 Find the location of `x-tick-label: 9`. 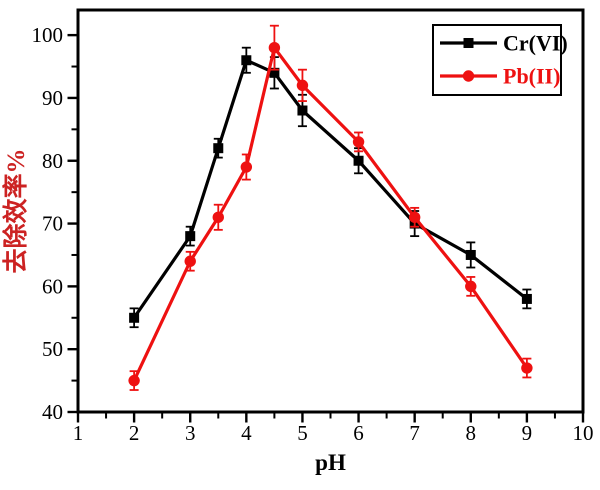

x-tick-label: 9 is located at coordinates (527, 433).